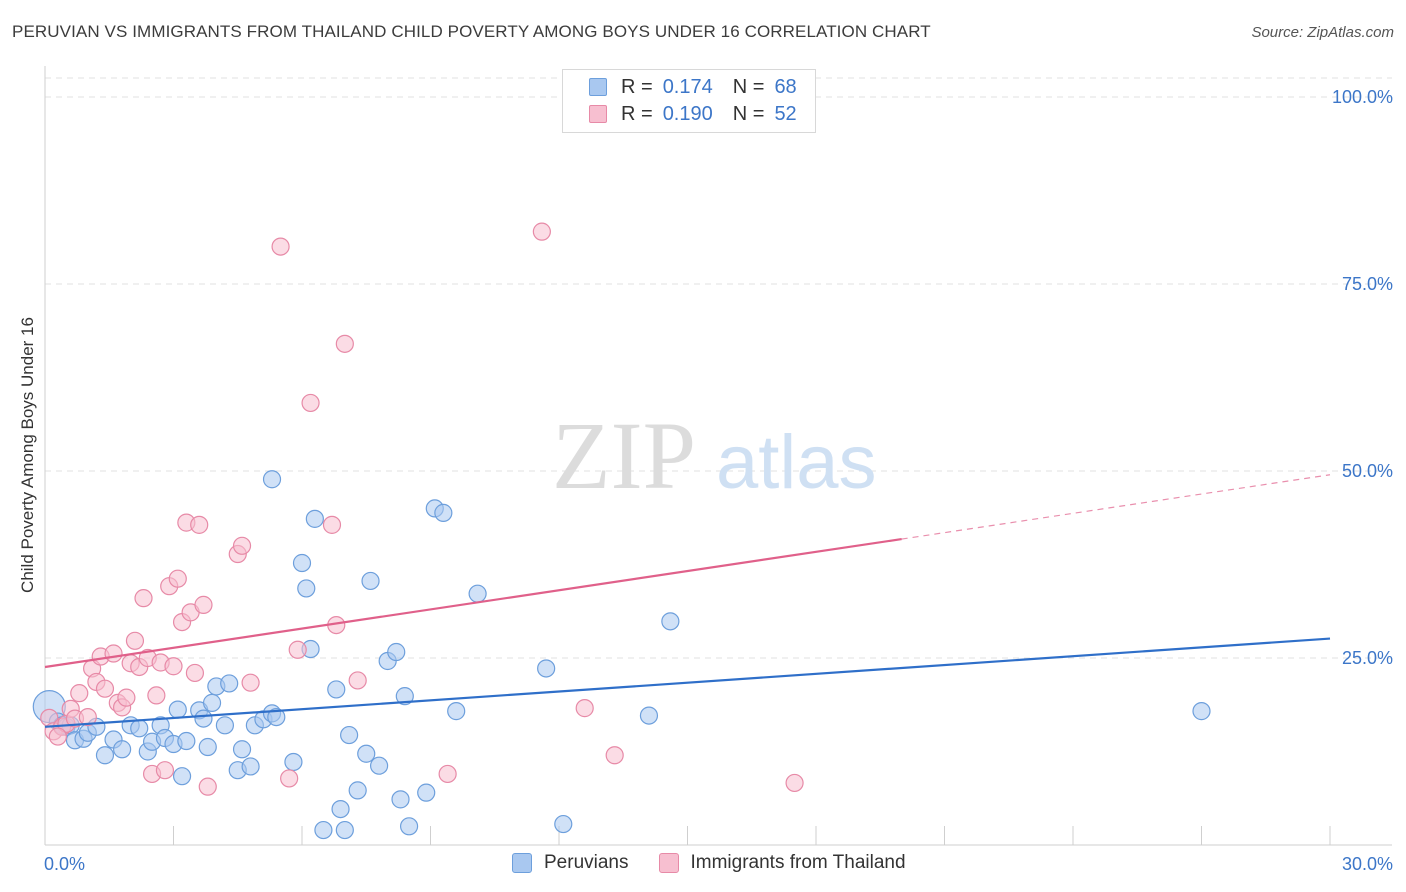  What do you see at coordinates (668, 863) in the screenshot?
I see `thailand-legend-swatch` at bounding box center [668, 863].